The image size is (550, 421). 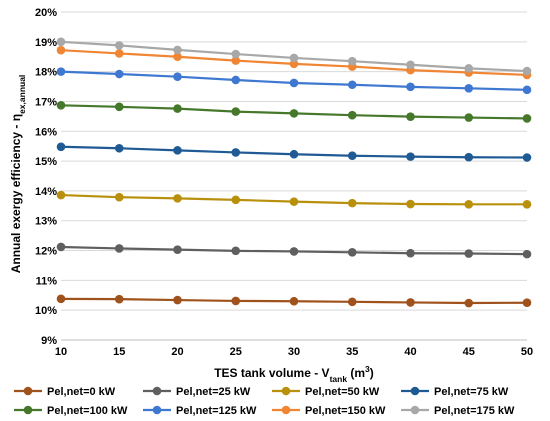 What do you see at coordinates (372, 373) in the screenshot?
I see `x-axis-title-unit-close: )` at bounding box center [372, 373].